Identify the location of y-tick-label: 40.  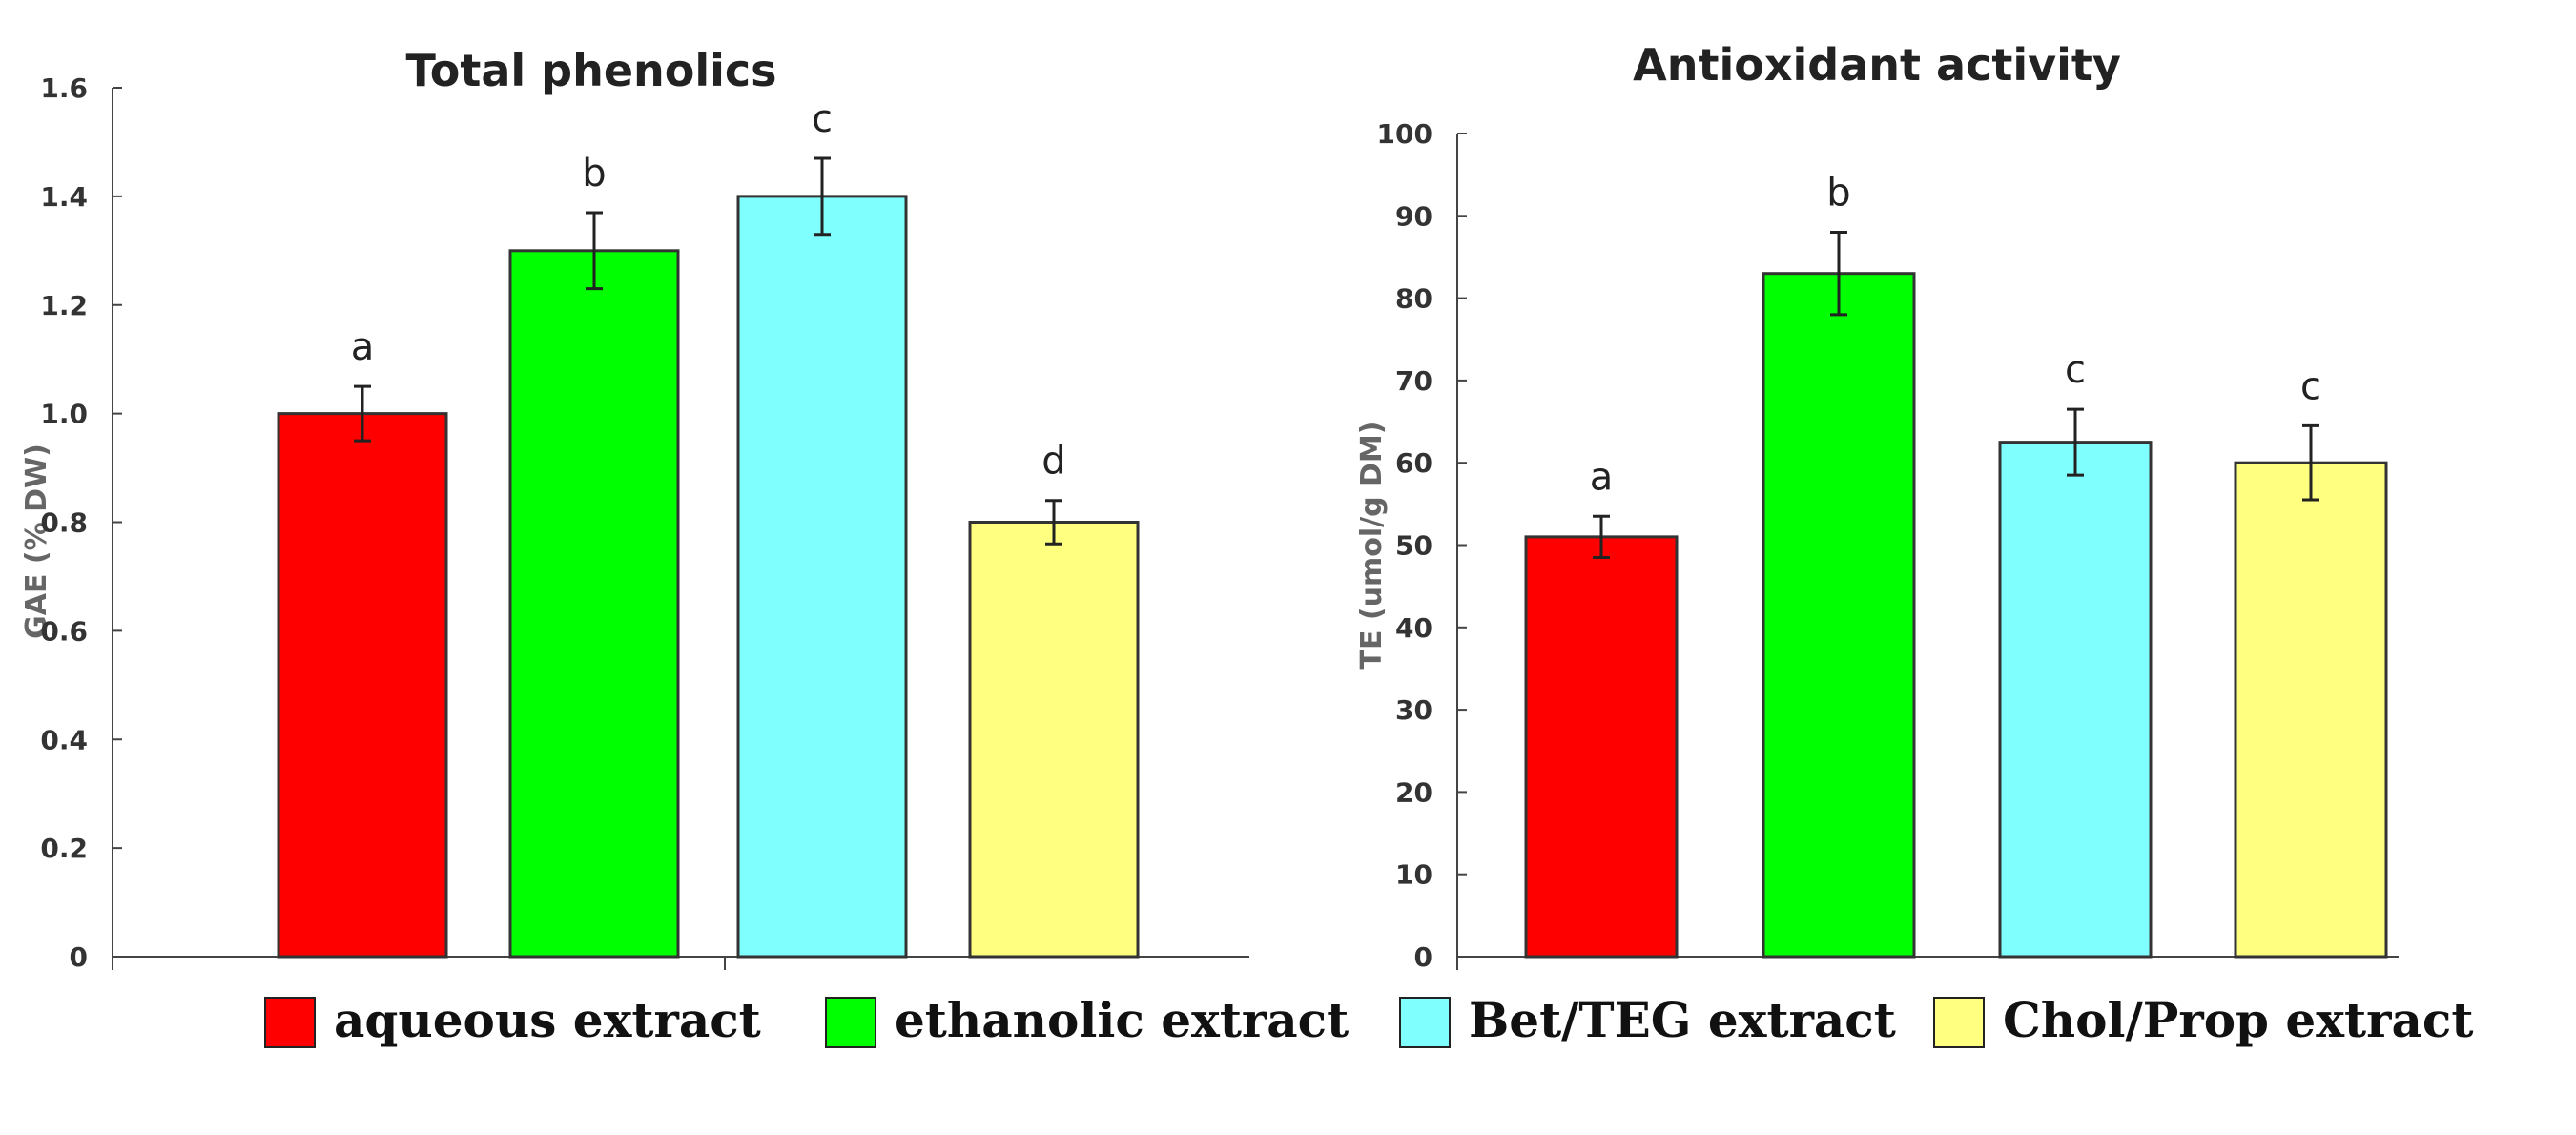
(1413, 628).